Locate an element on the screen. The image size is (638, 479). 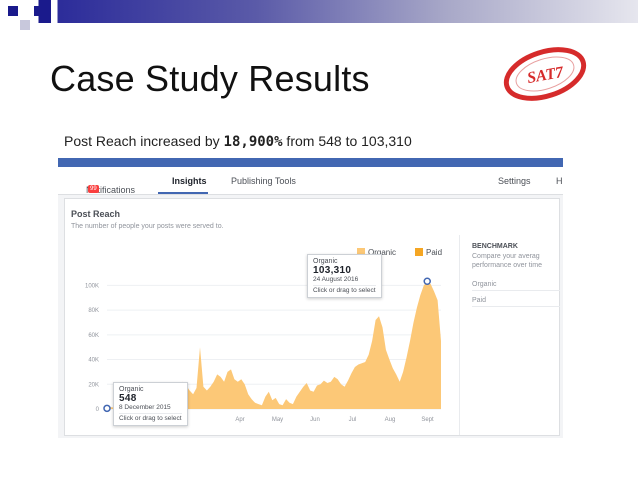
sat7-logo: SAT7 is located at coordinates (545, 74).